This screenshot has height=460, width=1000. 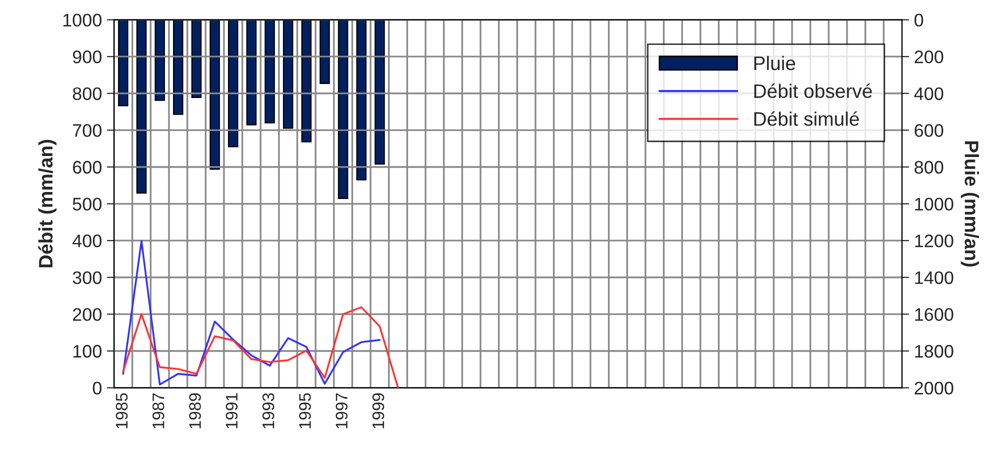 I want to click on x-tick-label: 1993, so click(x=268, y=410).